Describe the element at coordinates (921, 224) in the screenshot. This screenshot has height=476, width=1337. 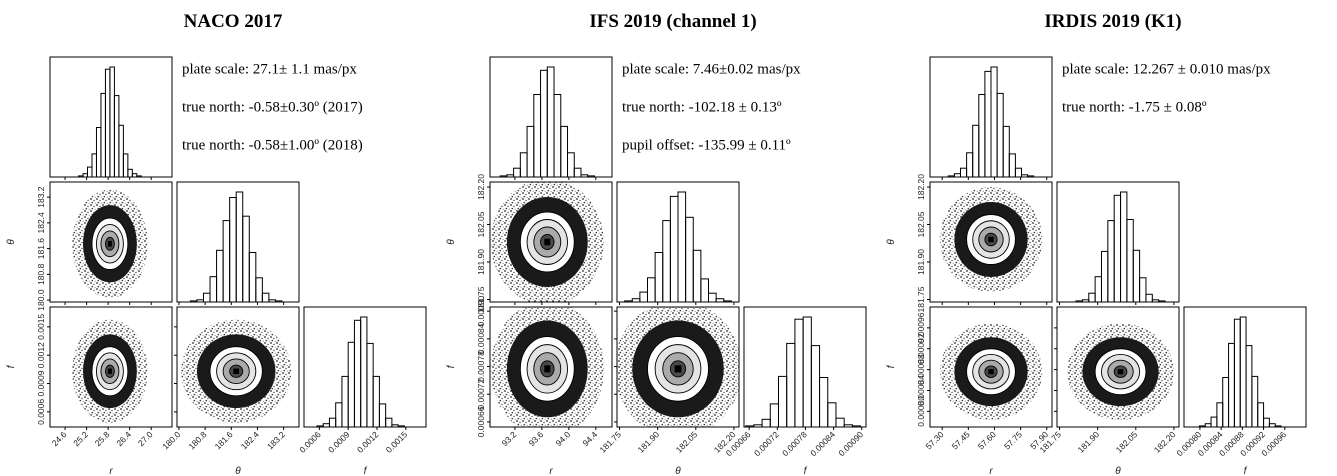
I see `y-tick-label: 182.05` at that location.